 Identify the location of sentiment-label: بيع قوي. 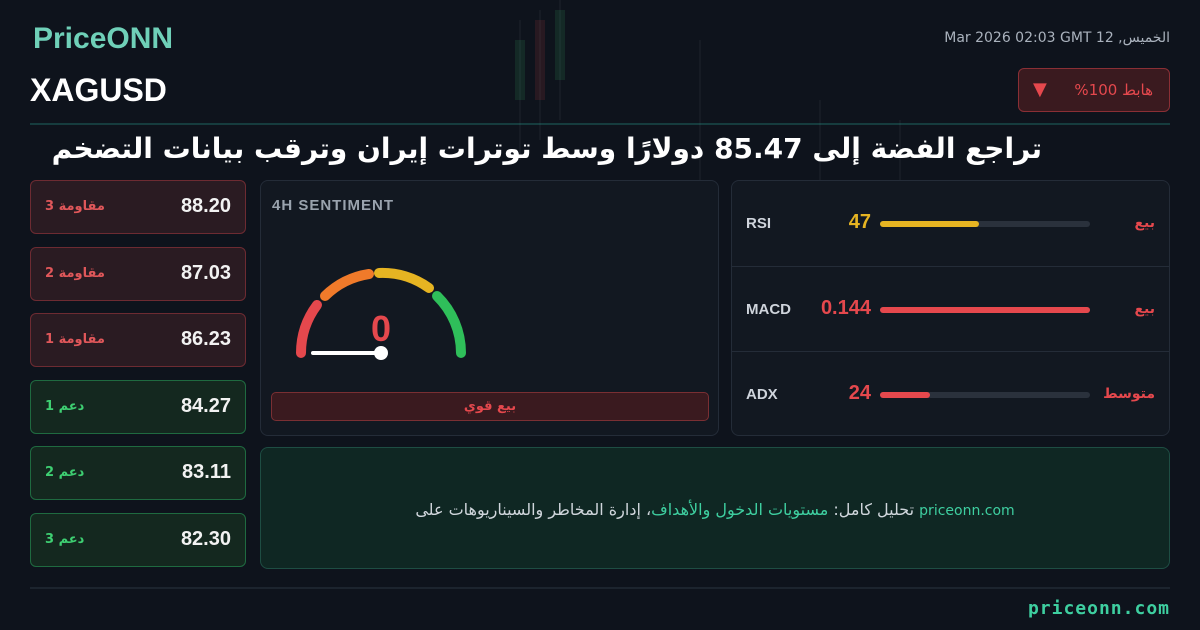
(490, 406).